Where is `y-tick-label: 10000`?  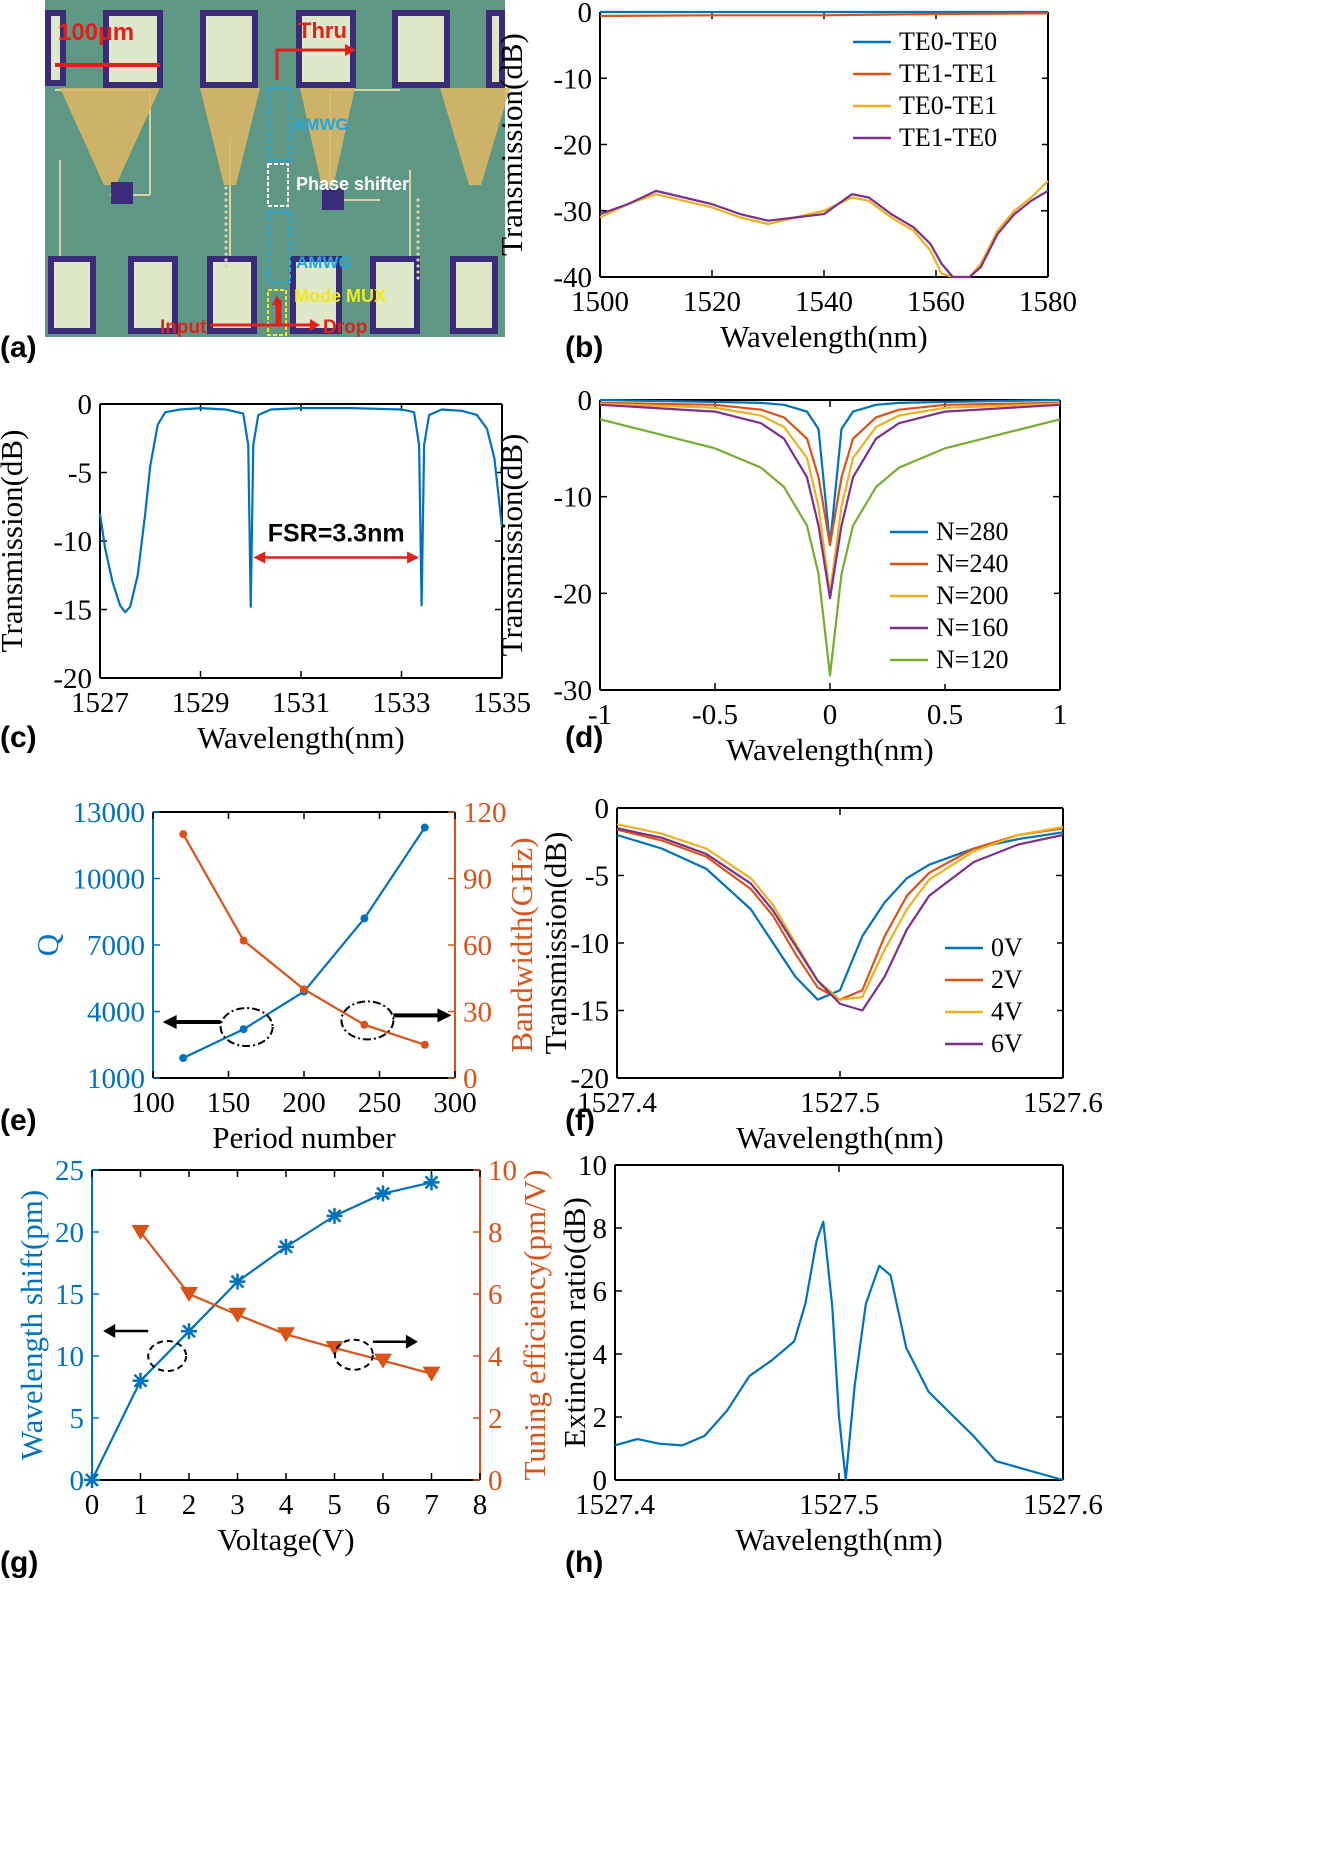
y-tick-label: 10000 is located at coordinates (109, 880).